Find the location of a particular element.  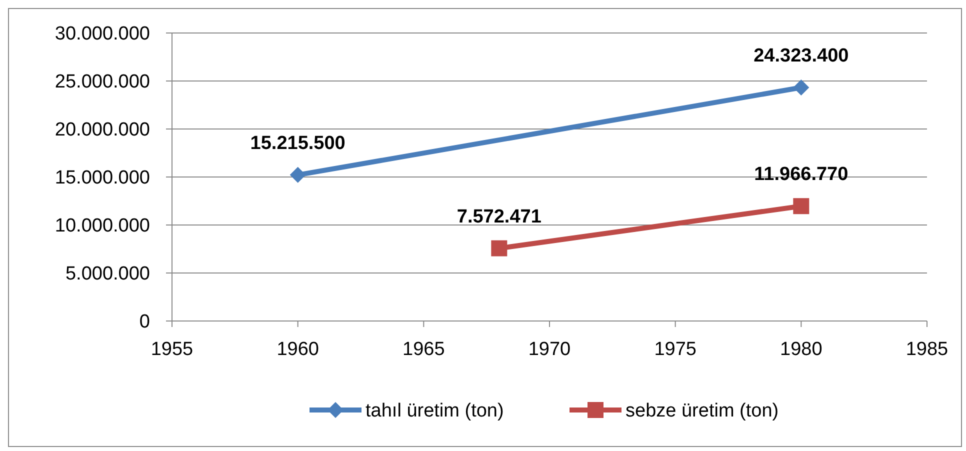

data-label: 15.215.500 is located at coordinates (298, 143).